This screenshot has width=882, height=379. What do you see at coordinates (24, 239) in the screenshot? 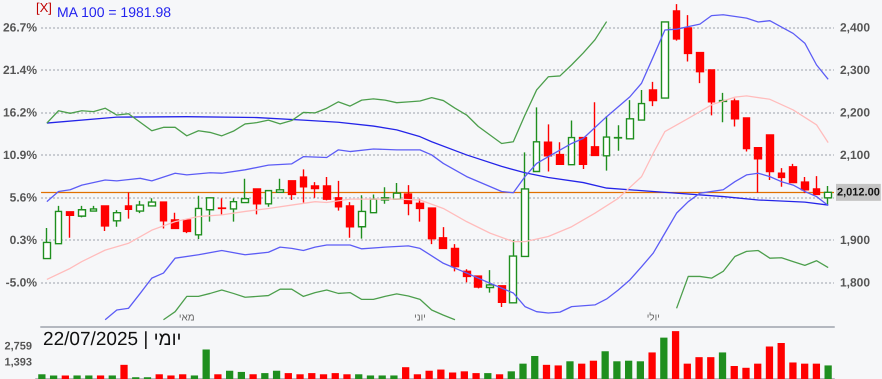
I see `y2-tick-label: 0.3%` at bounding box center [24, 239].